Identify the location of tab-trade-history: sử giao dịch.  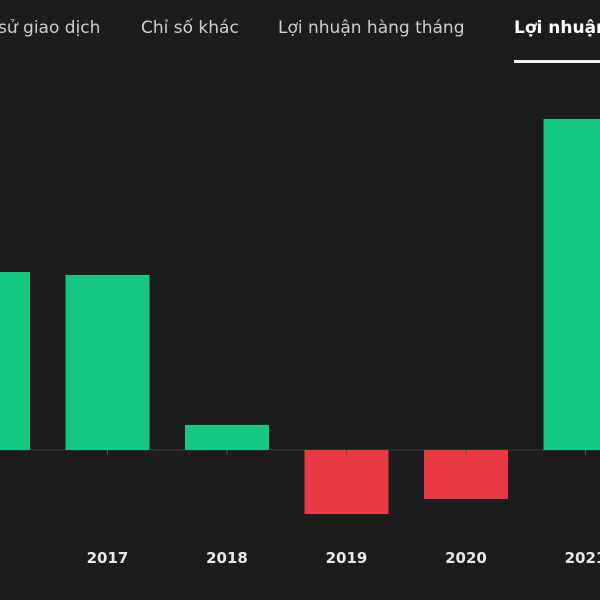
(50, 28).